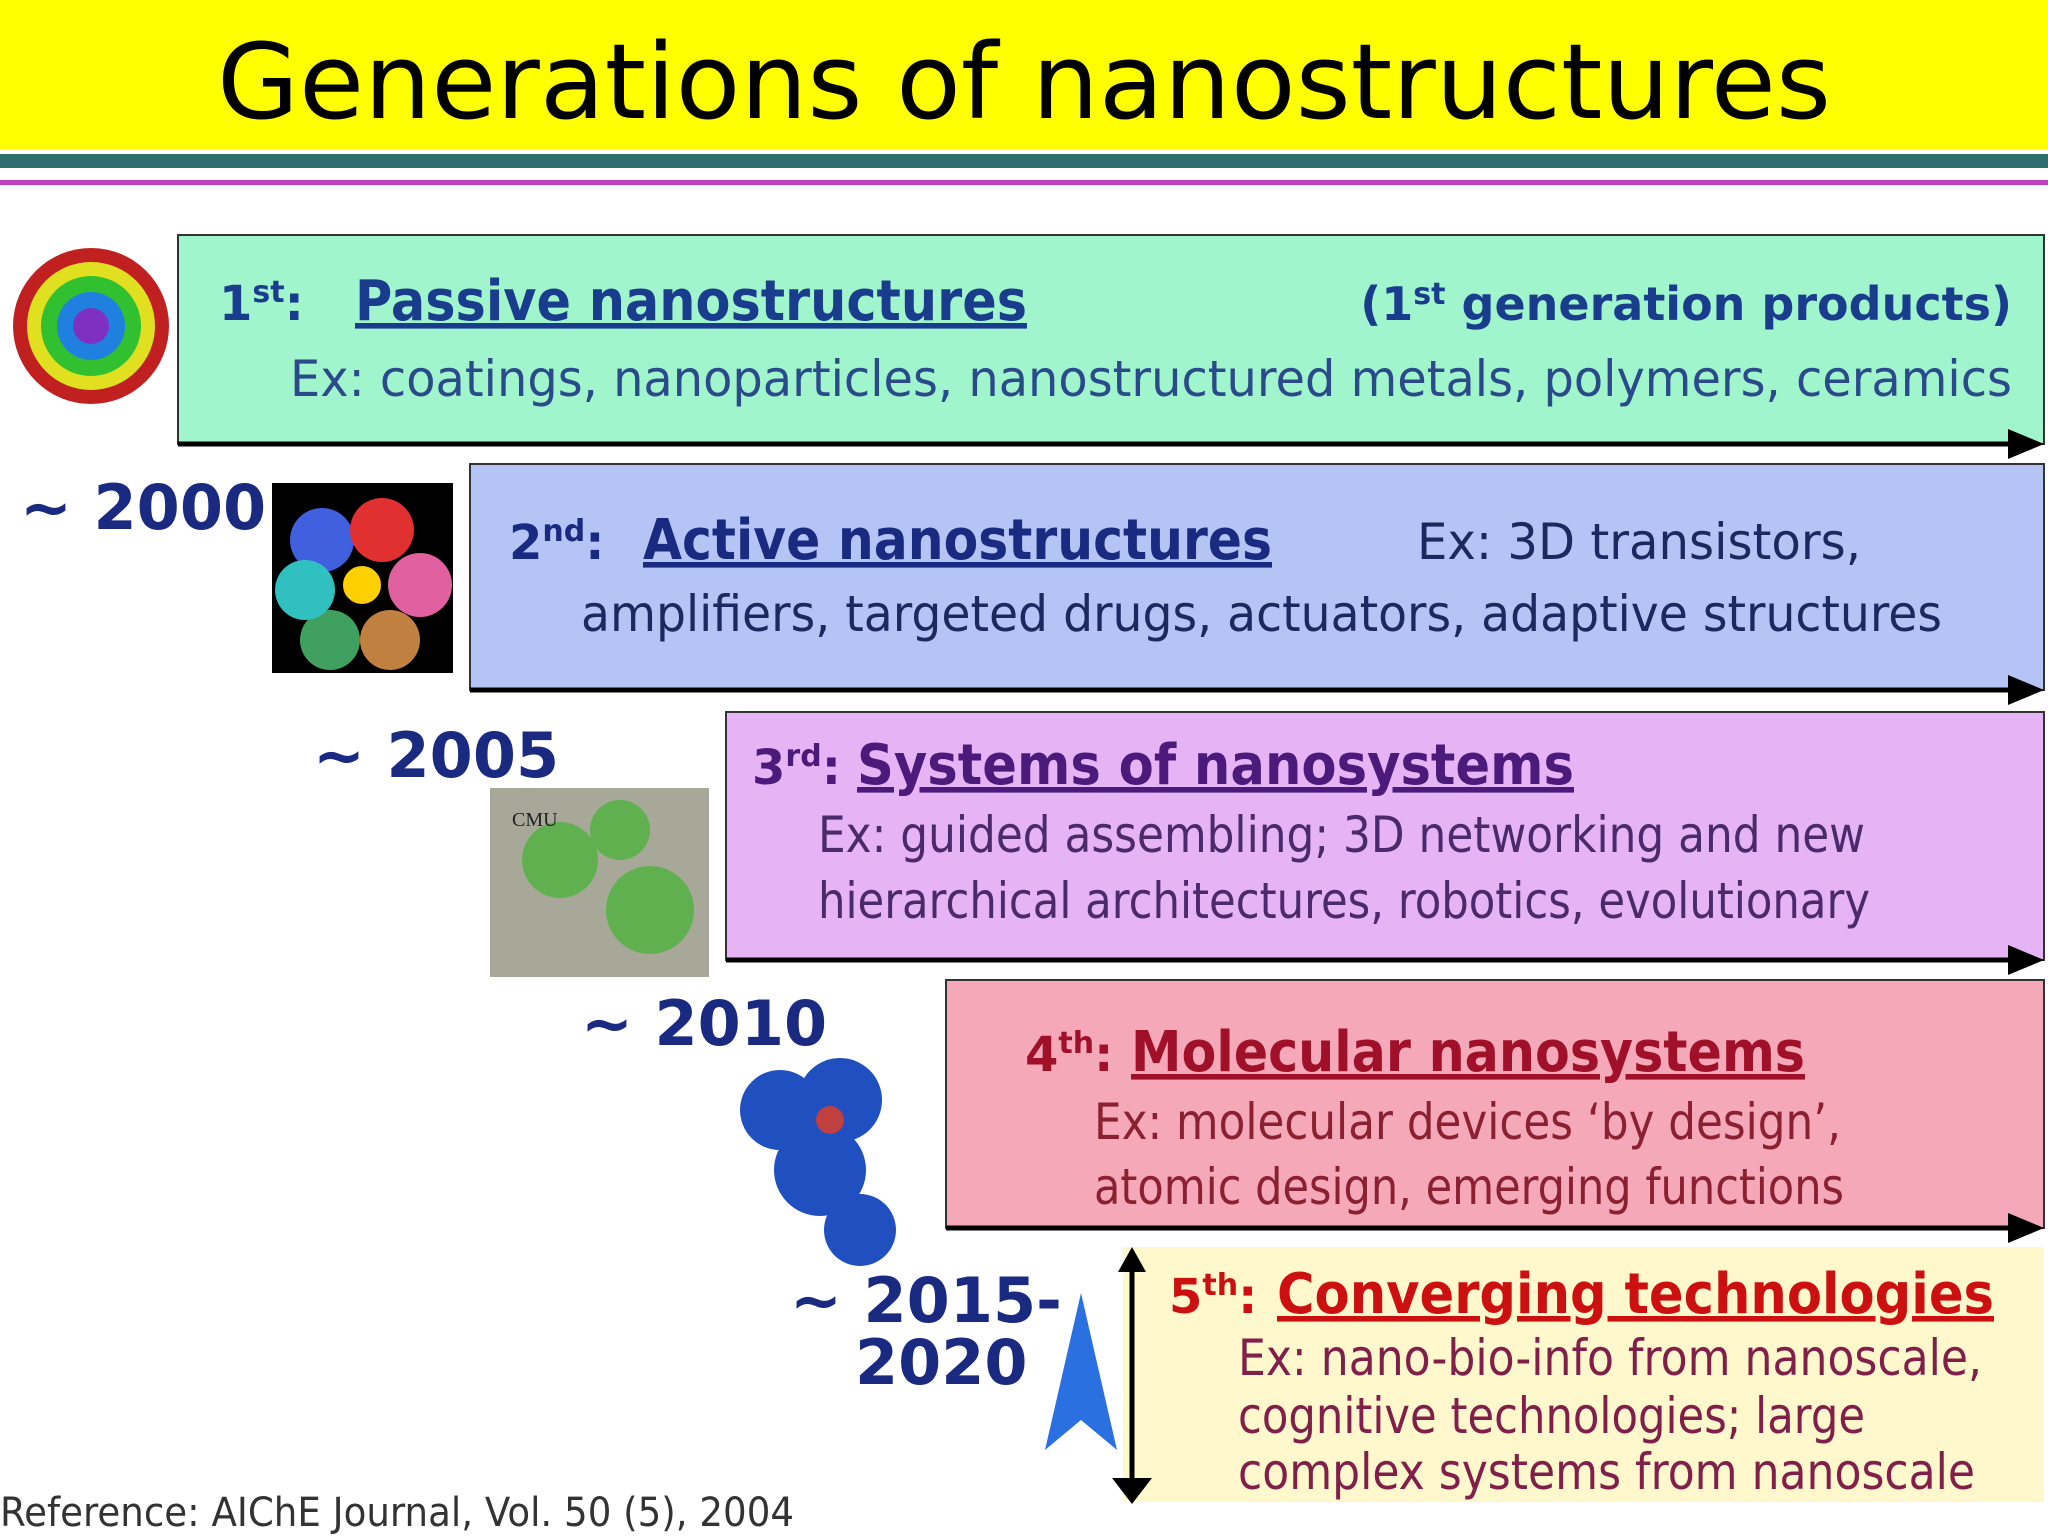 The width and height of the screenshot is (2048, 1536). I want to click on ordinal-suffix: st, so click(268, 292).